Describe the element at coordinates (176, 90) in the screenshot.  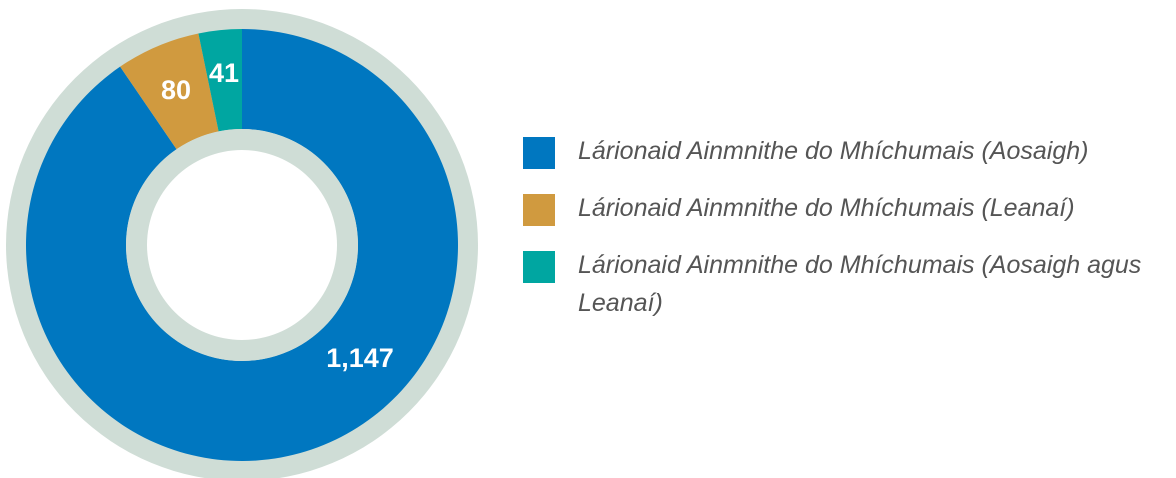
I see `value-label: 80` at that location.